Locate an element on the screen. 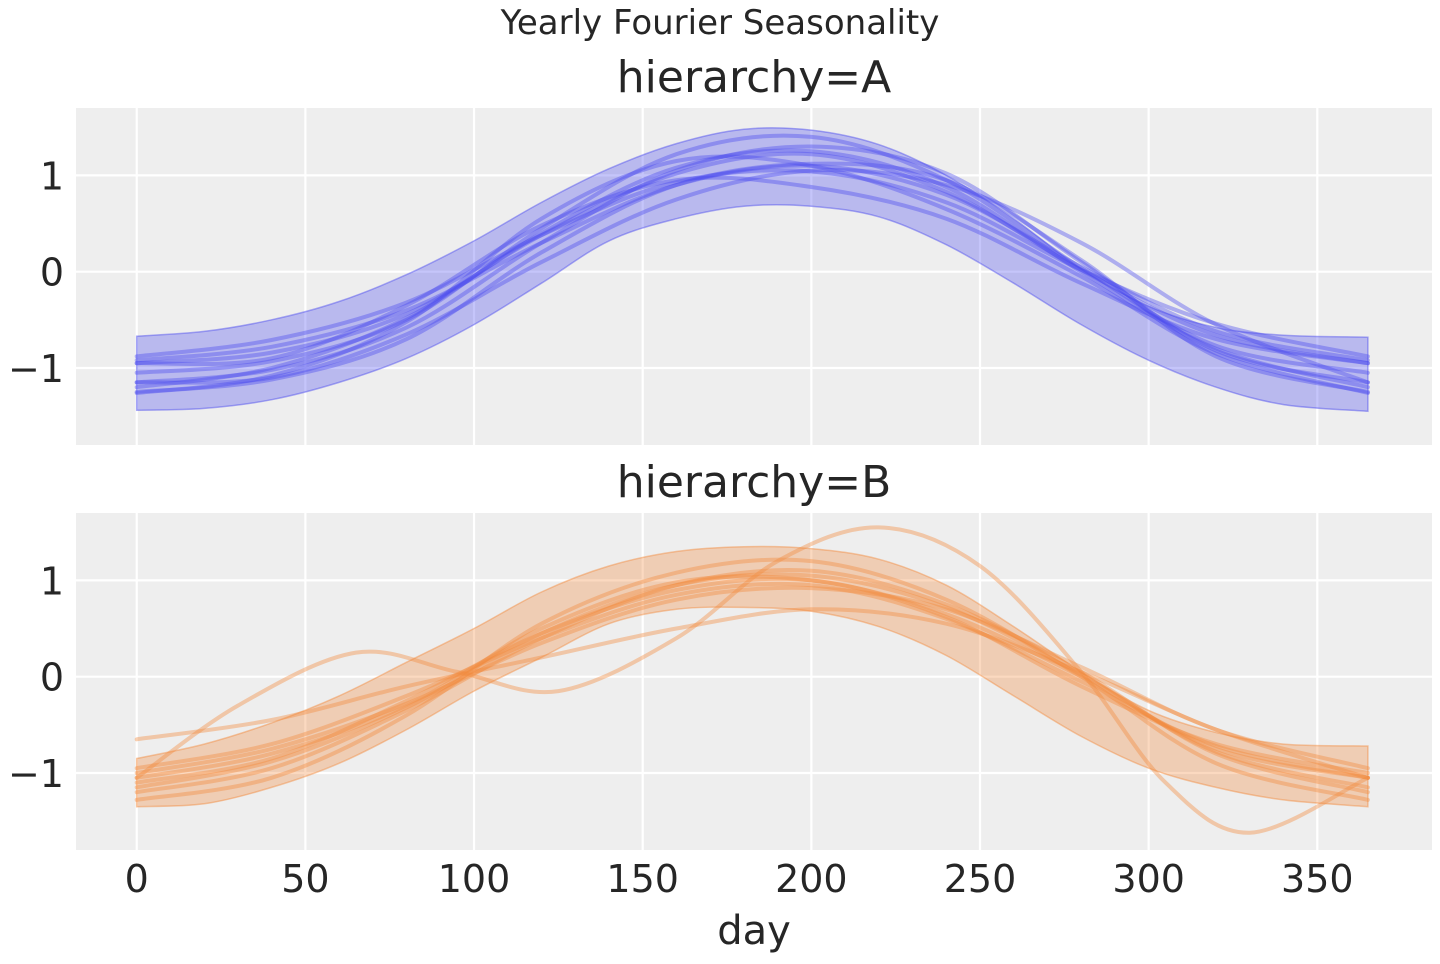  x-axis-label: day is located at coordinates (754, 931).